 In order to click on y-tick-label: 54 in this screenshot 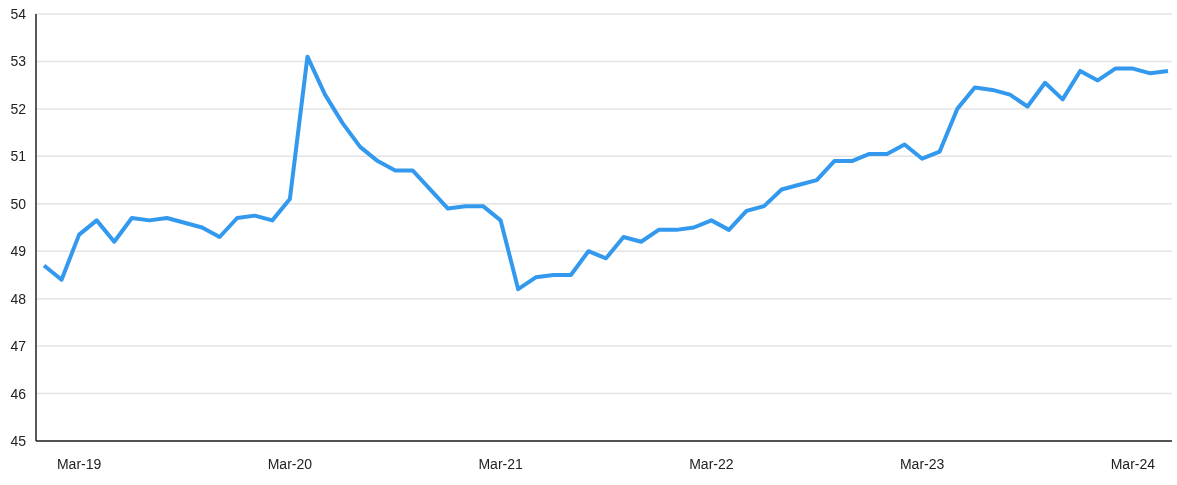, I will do `click(18, 13)`.